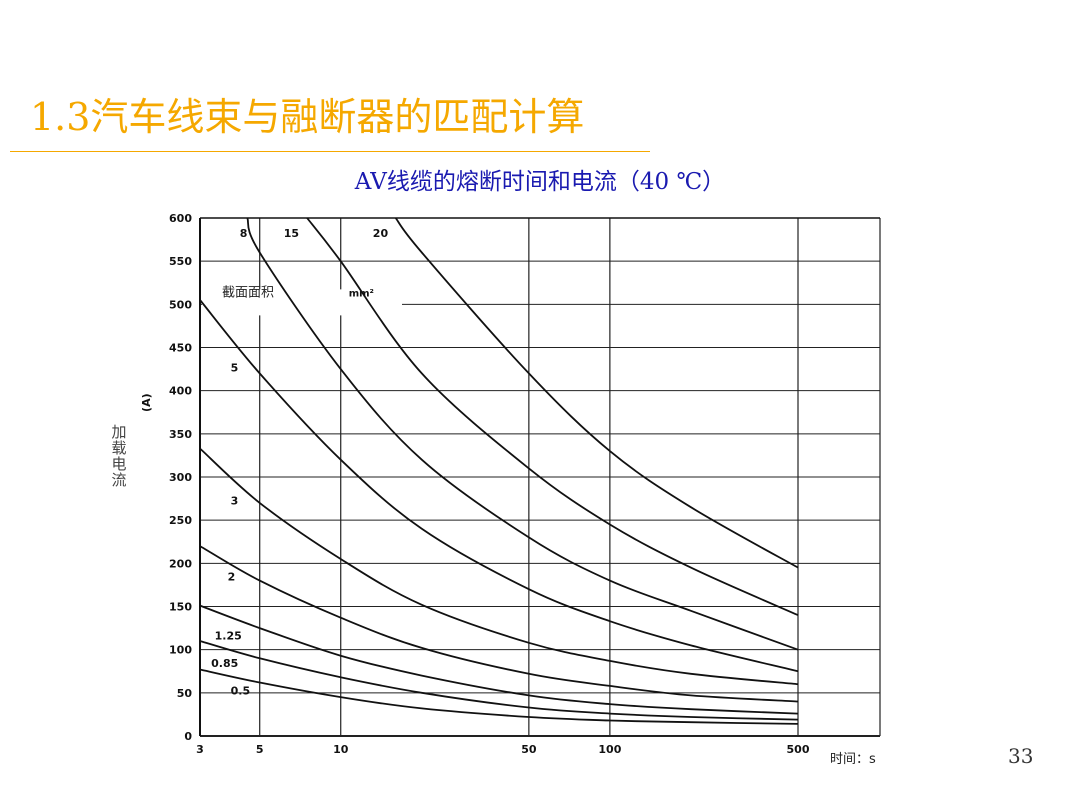 The height and width of the screenshot is (810, 1080). Describe the element at coordinates (291, 233) in the screenshot. I see `series-label: 15` at that location.